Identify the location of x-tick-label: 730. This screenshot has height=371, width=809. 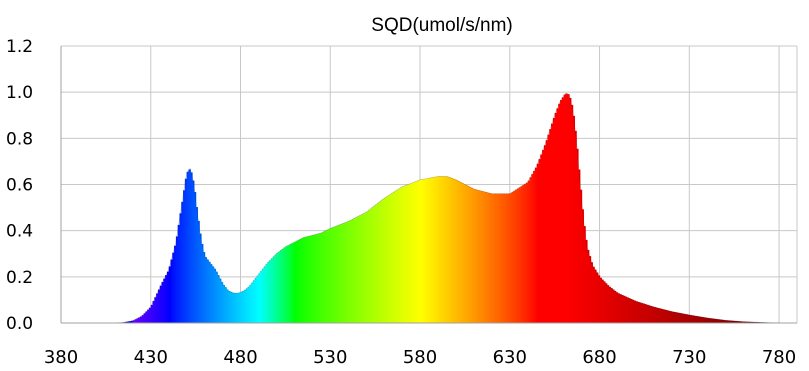
(689, 357).